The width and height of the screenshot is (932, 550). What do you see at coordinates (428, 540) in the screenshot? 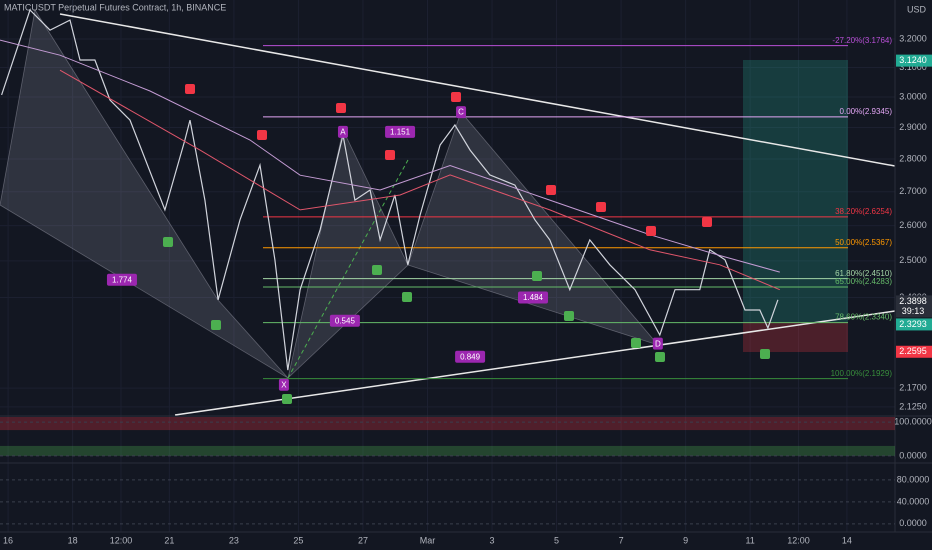
I see `x-tick-label: Mar` at bounding box center [428, 540].